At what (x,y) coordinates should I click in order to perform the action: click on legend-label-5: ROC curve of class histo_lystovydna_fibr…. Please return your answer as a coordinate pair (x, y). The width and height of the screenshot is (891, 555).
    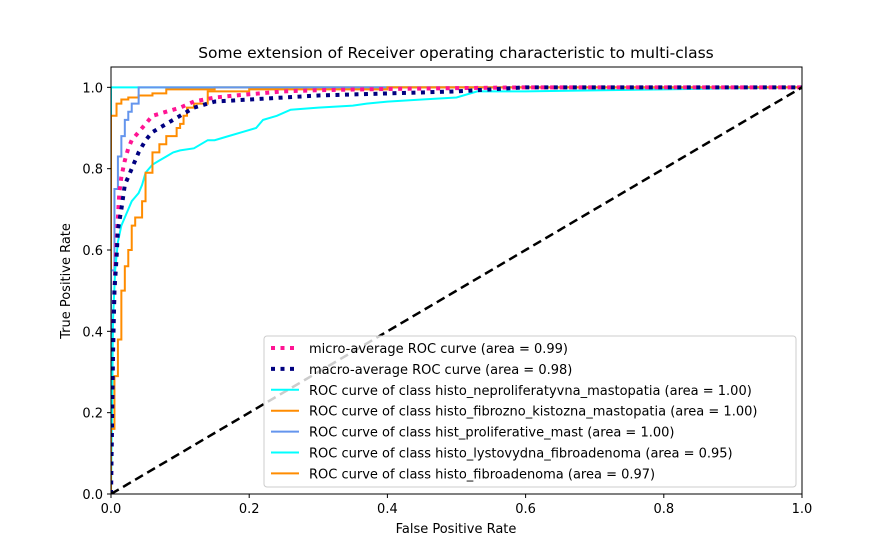
    Looking at the image, I should click on (521, 454).